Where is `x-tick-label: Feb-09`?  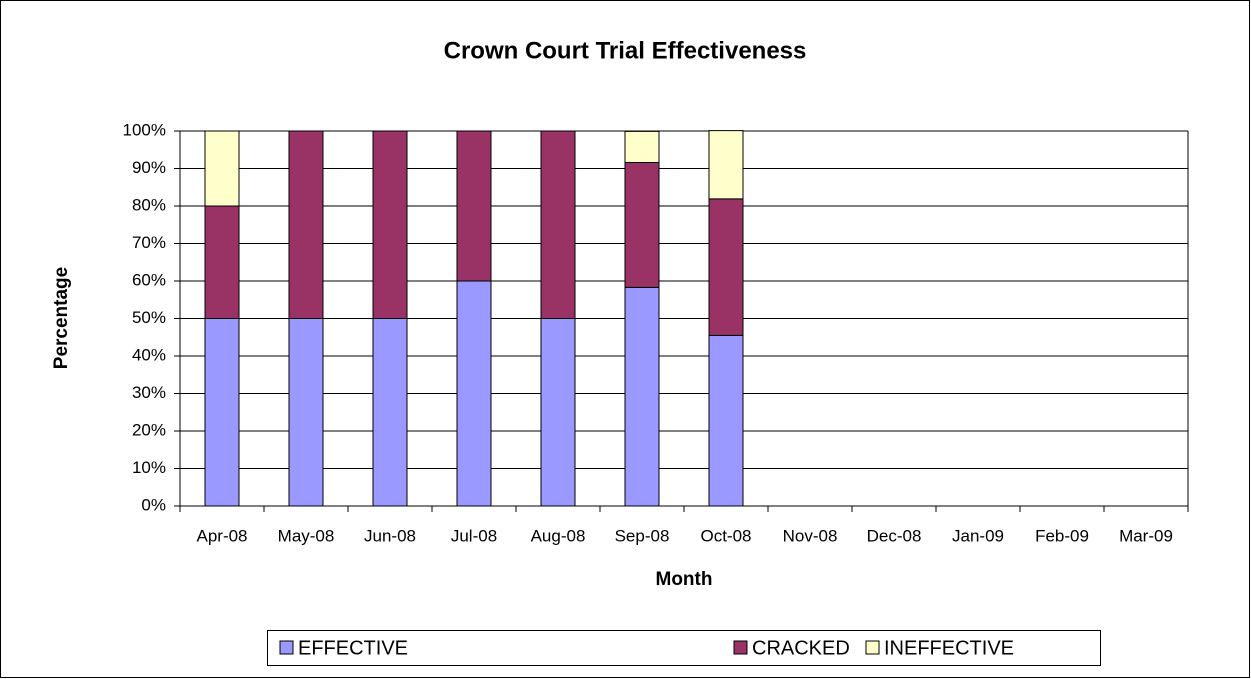
x-tick-label: Feb-09 is located at coordinates (1062, 535).